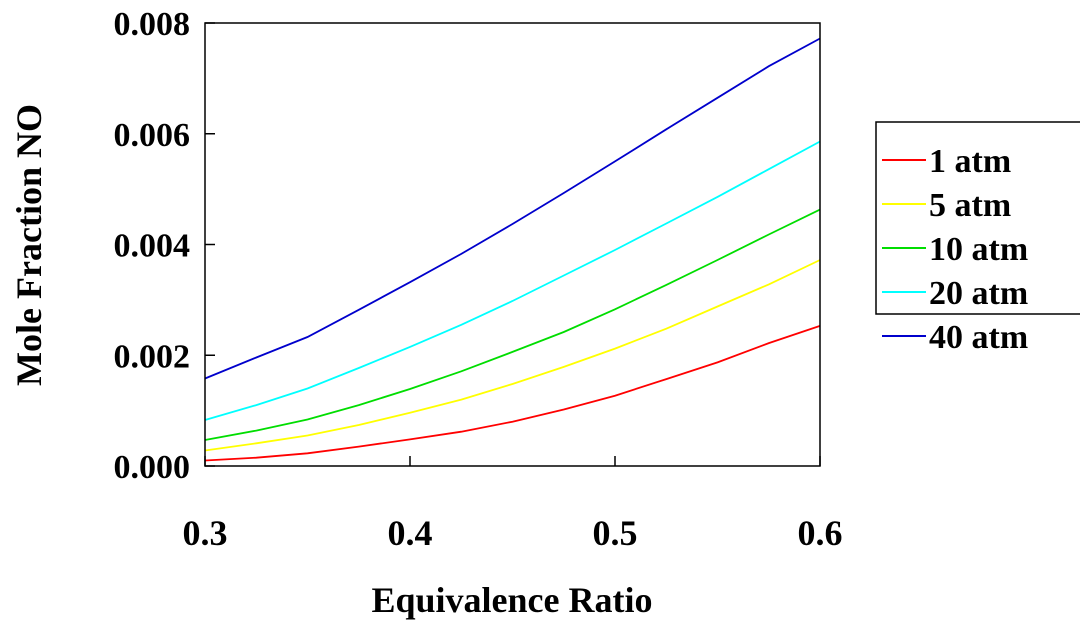  I want to click on legend-frame, so click(977, 218).